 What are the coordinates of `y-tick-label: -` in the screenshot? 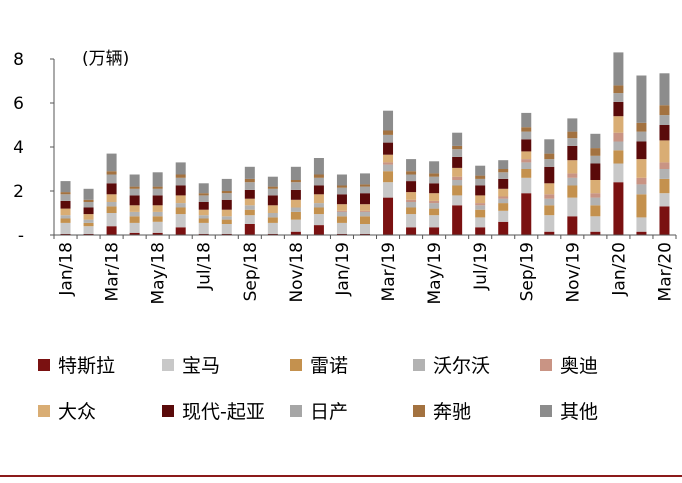 It's located at (21, 236).